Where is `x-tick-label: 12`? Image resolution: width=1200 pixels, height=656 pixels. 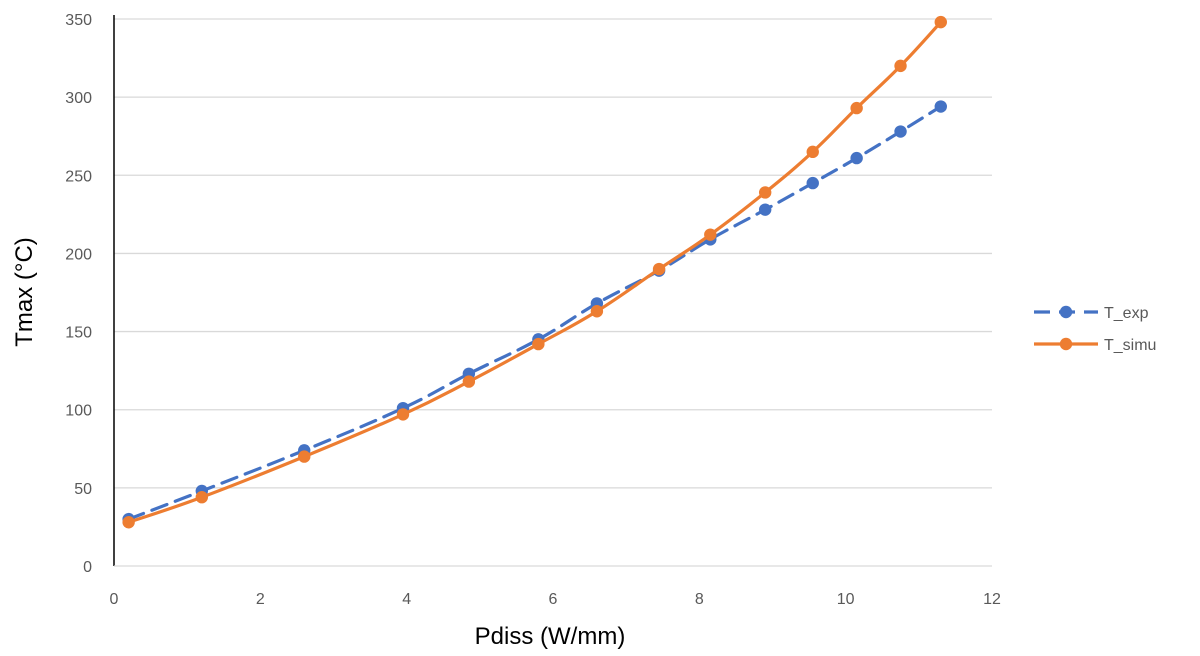
x-tick-label: 12 is located at coordinates (992, 599).